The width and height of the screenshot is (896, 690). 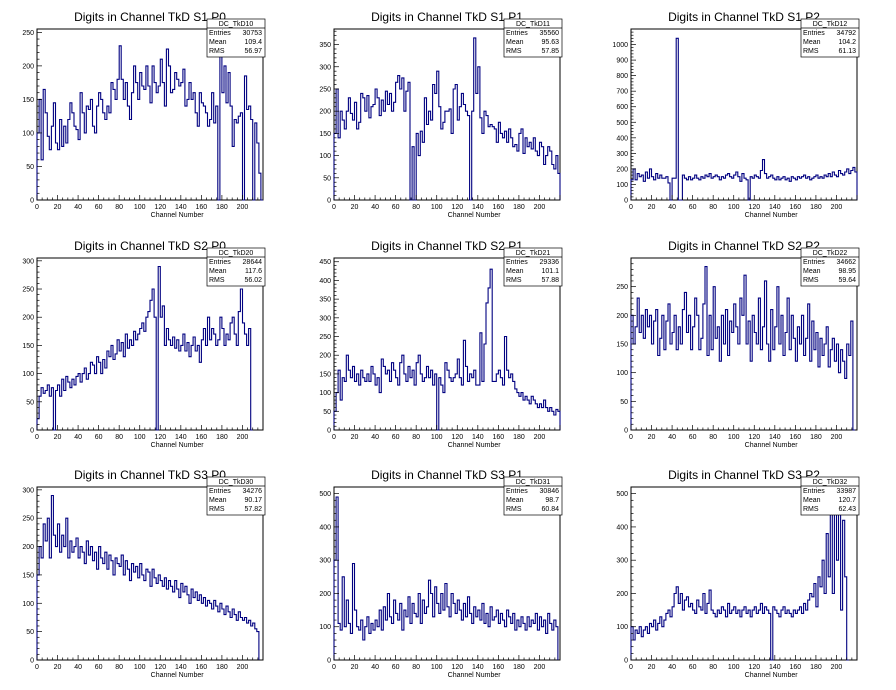 What do you see at coordinates (447, 17) in the screenshot?
I see `chart-title: Digits in Channel TkD S1 P1` at bounding box center [447, 17].